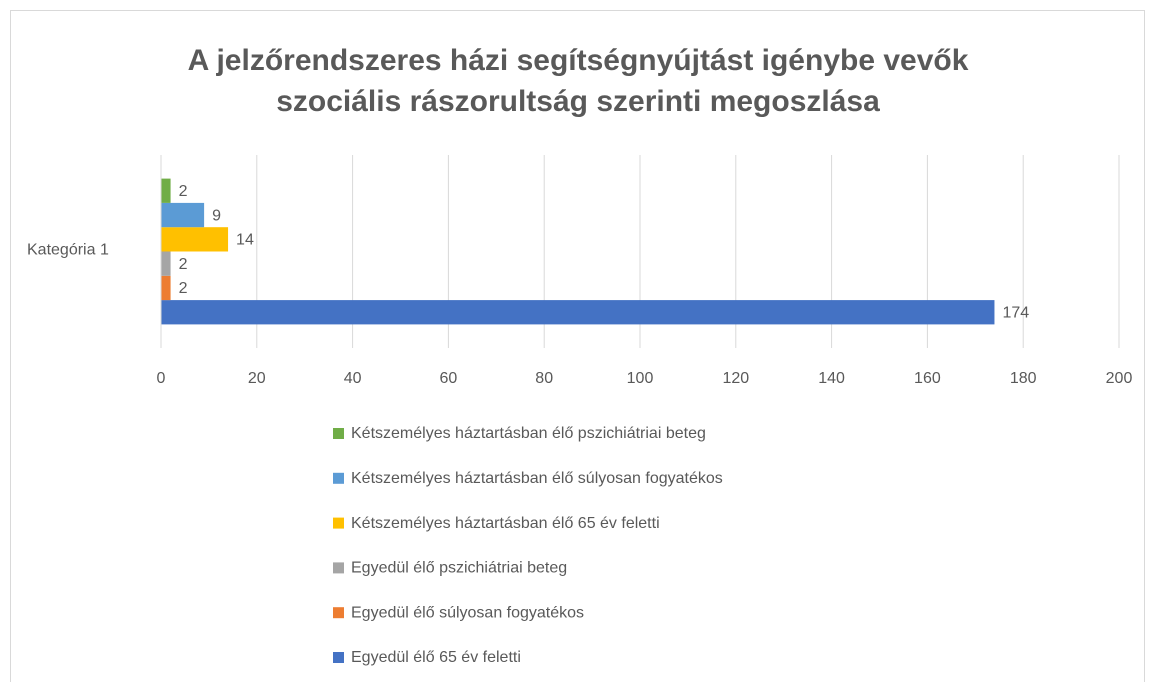 The width and height of the screenshot is (1155, 682). What do you see at coordinates (735, 378) in the screenshot?
I see `x-tick-label: 120` at bounding box center [735, 378].